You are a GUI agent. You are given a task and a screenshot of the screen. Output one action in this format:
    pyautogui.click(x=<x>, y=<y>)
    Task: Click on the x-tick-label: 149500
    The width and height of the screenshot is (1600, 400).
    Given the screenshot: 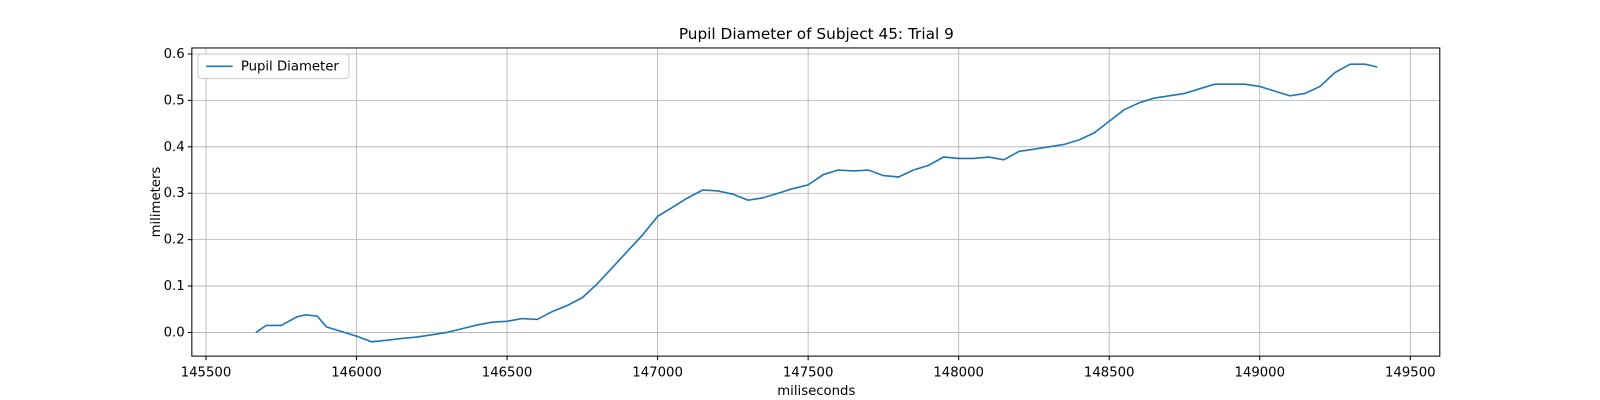 What is the action you would take?
    pyautogui.click(x=1410, y=372)
    